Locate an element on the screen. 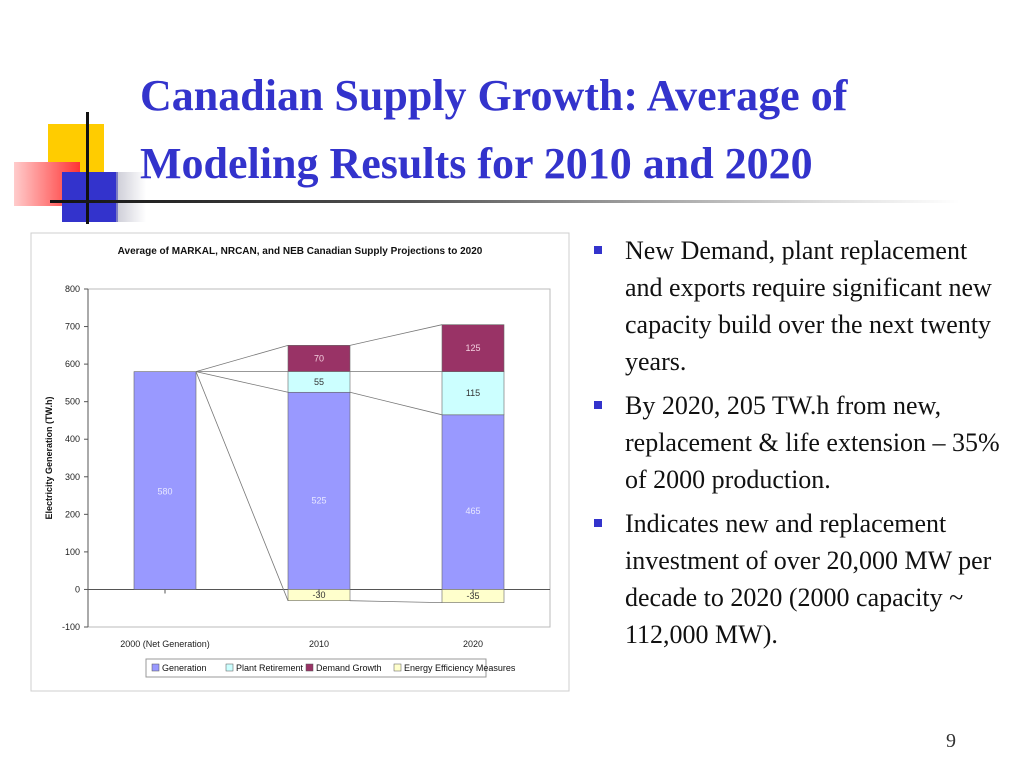  decor-vertical-line is located at coordinates (87, 168).